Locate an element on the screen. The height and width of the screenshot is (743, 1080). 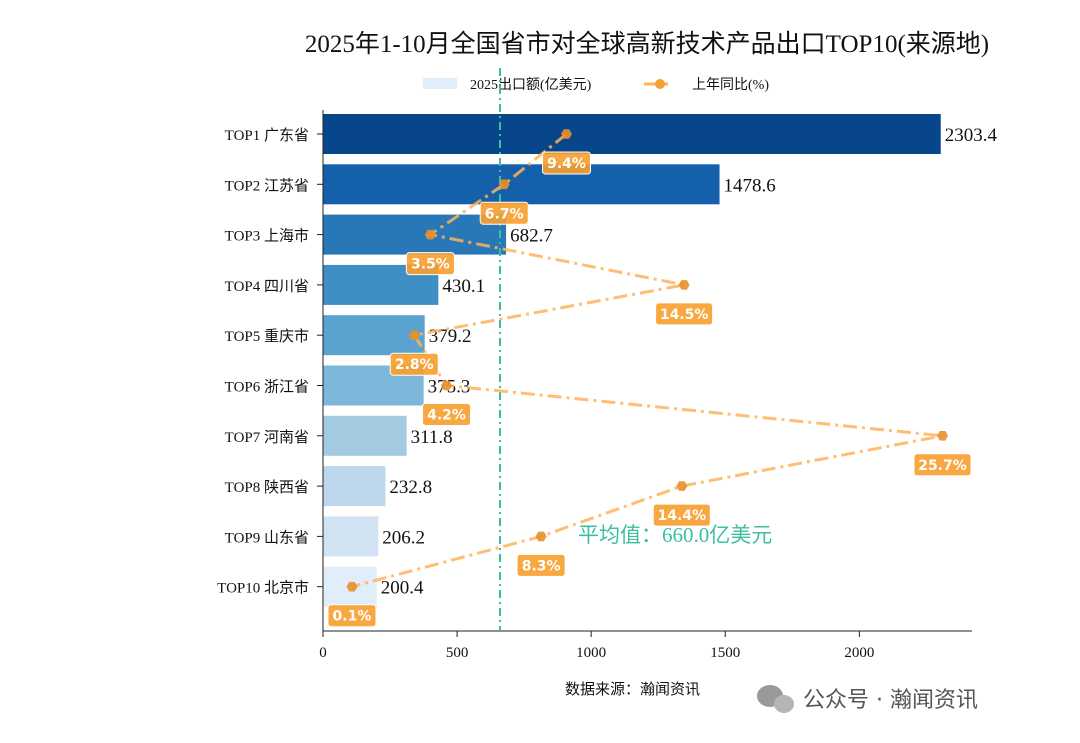
bar-value-label: 232.8 is located at coordinates (410, 487).